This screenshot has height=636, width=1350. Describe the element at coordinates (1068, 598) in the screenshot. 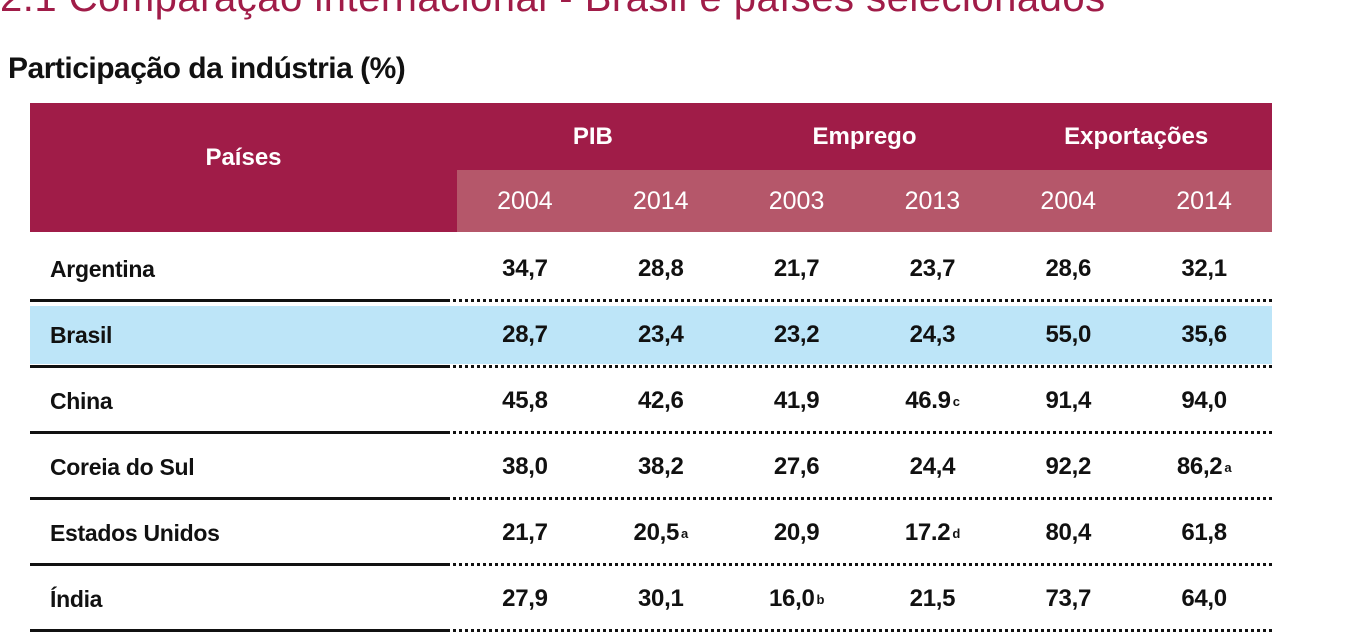

I see `cell-value: 73,7` at that location.